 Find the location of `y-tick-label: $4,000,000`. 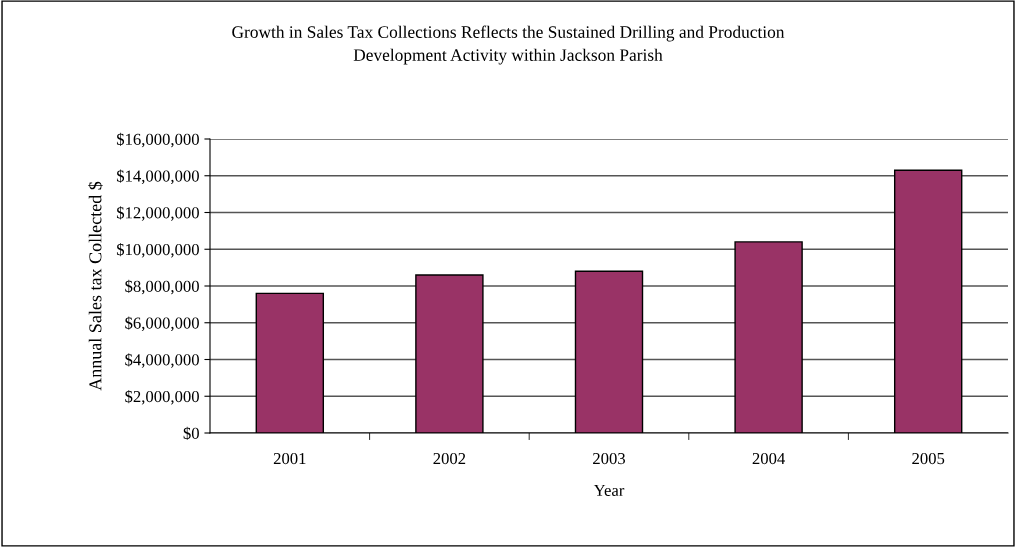

y-tick-label: $4,000,000 is located at coordinates (162, 360).